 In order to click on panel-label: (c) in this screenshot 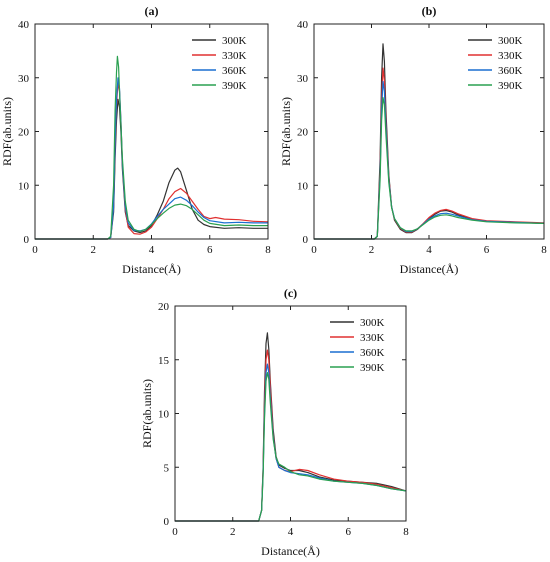, I will do `click(290, 293)`.